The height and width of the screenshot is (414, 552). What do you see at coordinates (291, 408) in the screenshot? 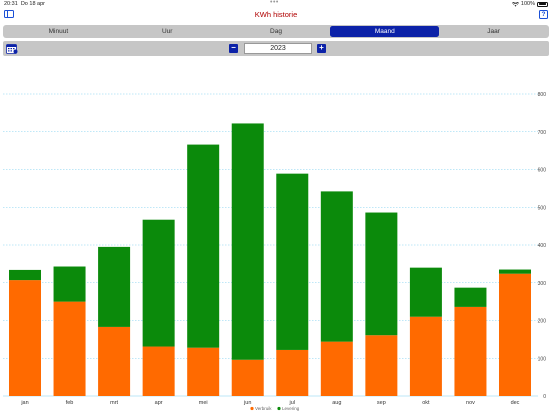
I see `legend-label: Levering` at bounding box center [291, 408].